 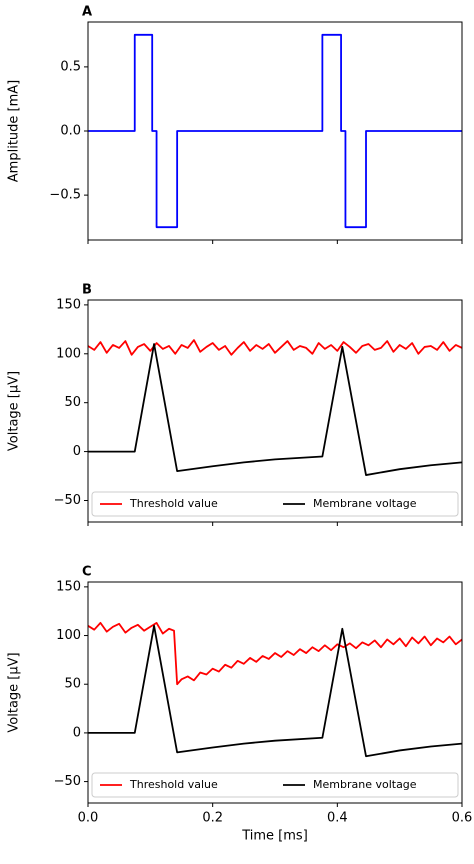 I want to click on y-tick-label: 0.5, so click(x=70, y=66).